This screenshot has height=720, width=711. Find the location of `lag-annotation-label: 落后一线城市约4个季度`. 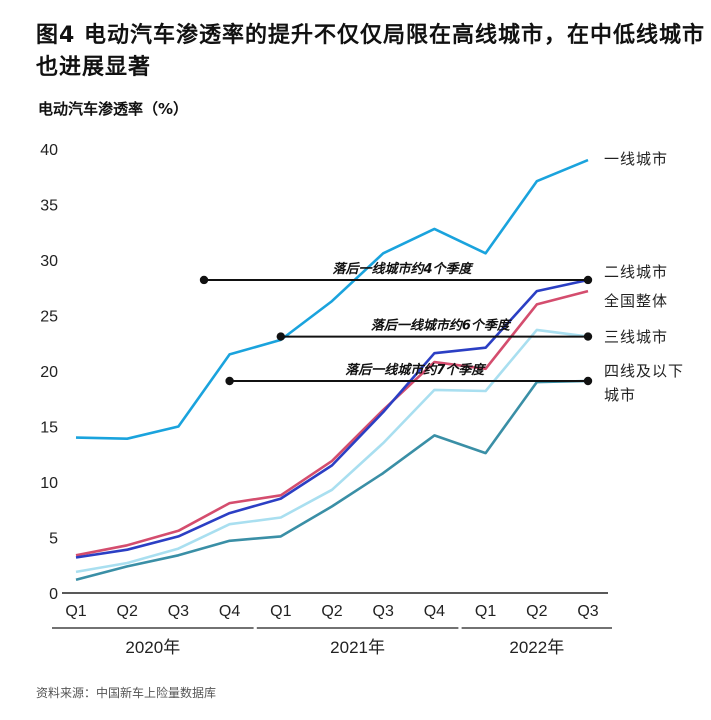

lag-annotation-label: 落后一线城市约4个季度 is located at coordinates (403, 269).